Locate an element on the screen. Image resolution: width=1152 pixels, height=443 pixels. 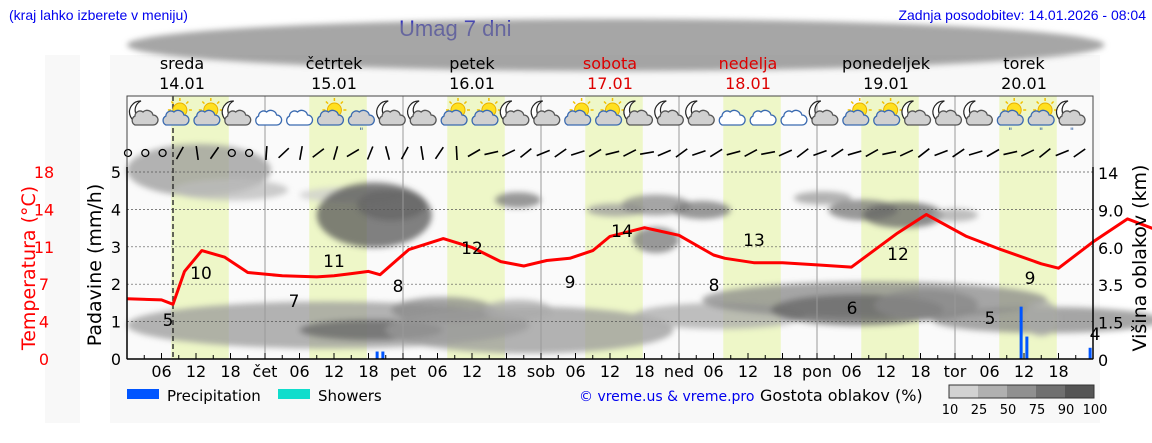
temperature-axis-panel is located at coordinates (62, 239).